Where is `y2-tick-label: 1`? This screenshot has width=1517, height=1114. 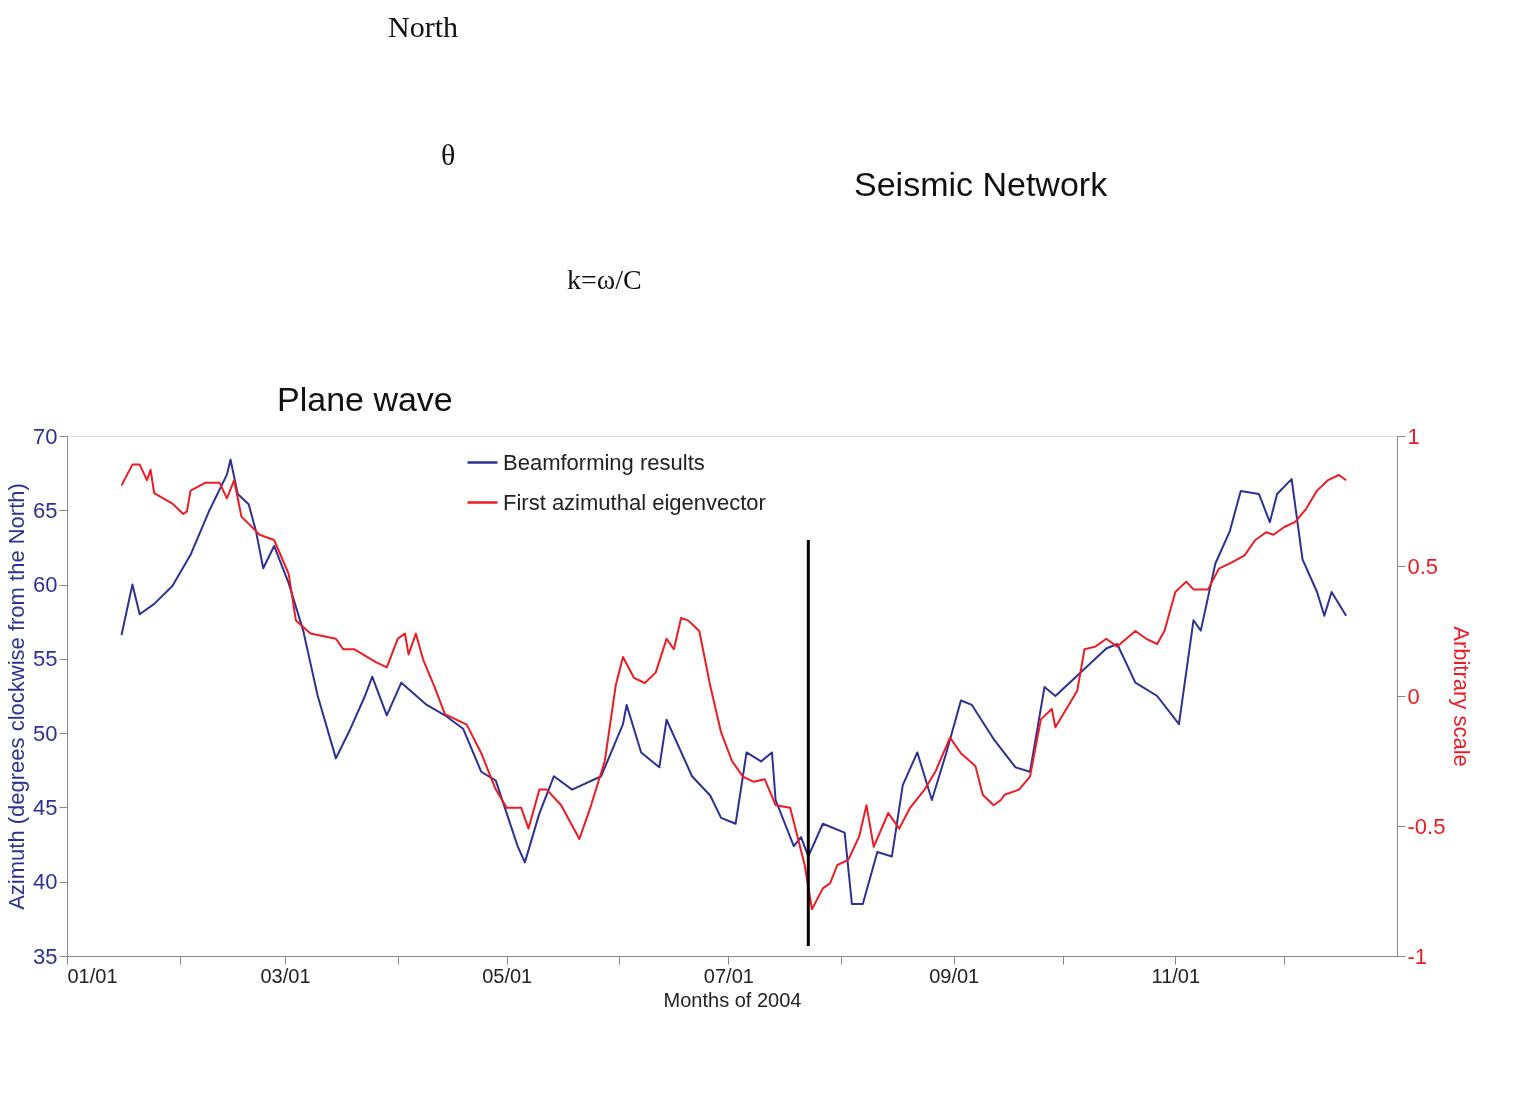 y2-tick-label: 1 is located at coordinates (1413, 436).